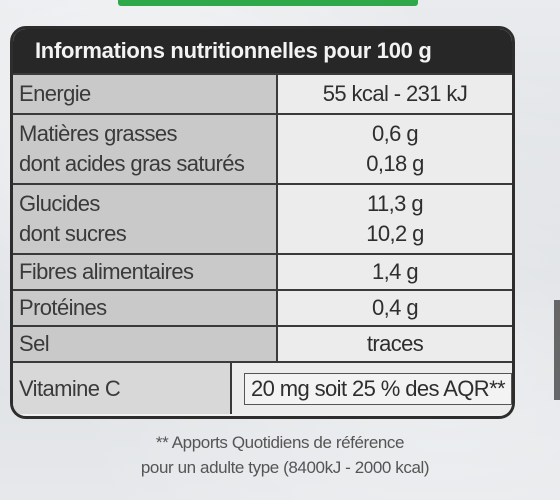  Describe the element at coordinates (106, 271) in the screenshot. I see `fibres-label: Fibres alimentaires` at that location.